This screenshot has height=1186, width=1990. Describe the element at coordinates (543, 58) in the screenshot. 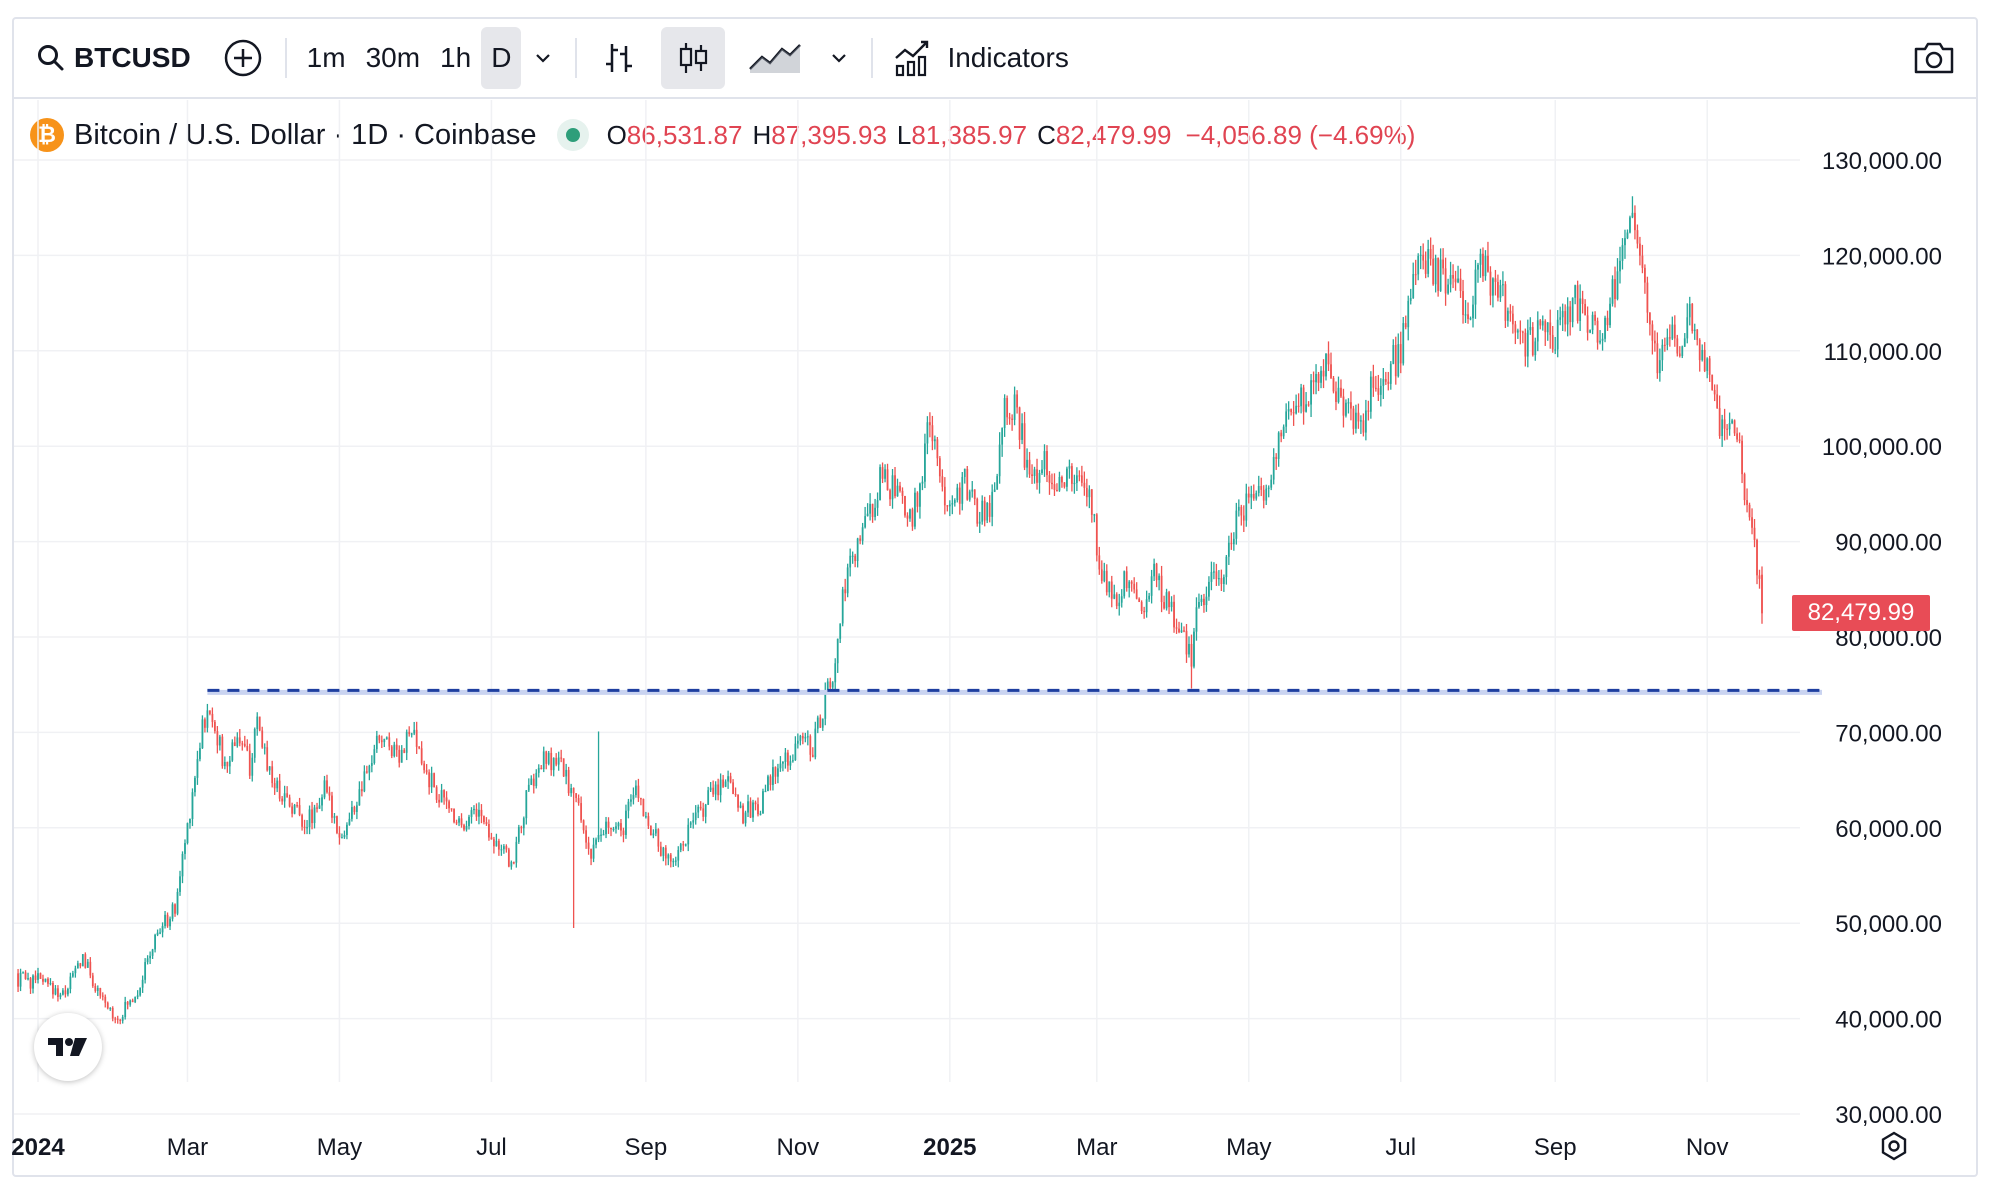

I see `timeframe-dropdown` at that location.